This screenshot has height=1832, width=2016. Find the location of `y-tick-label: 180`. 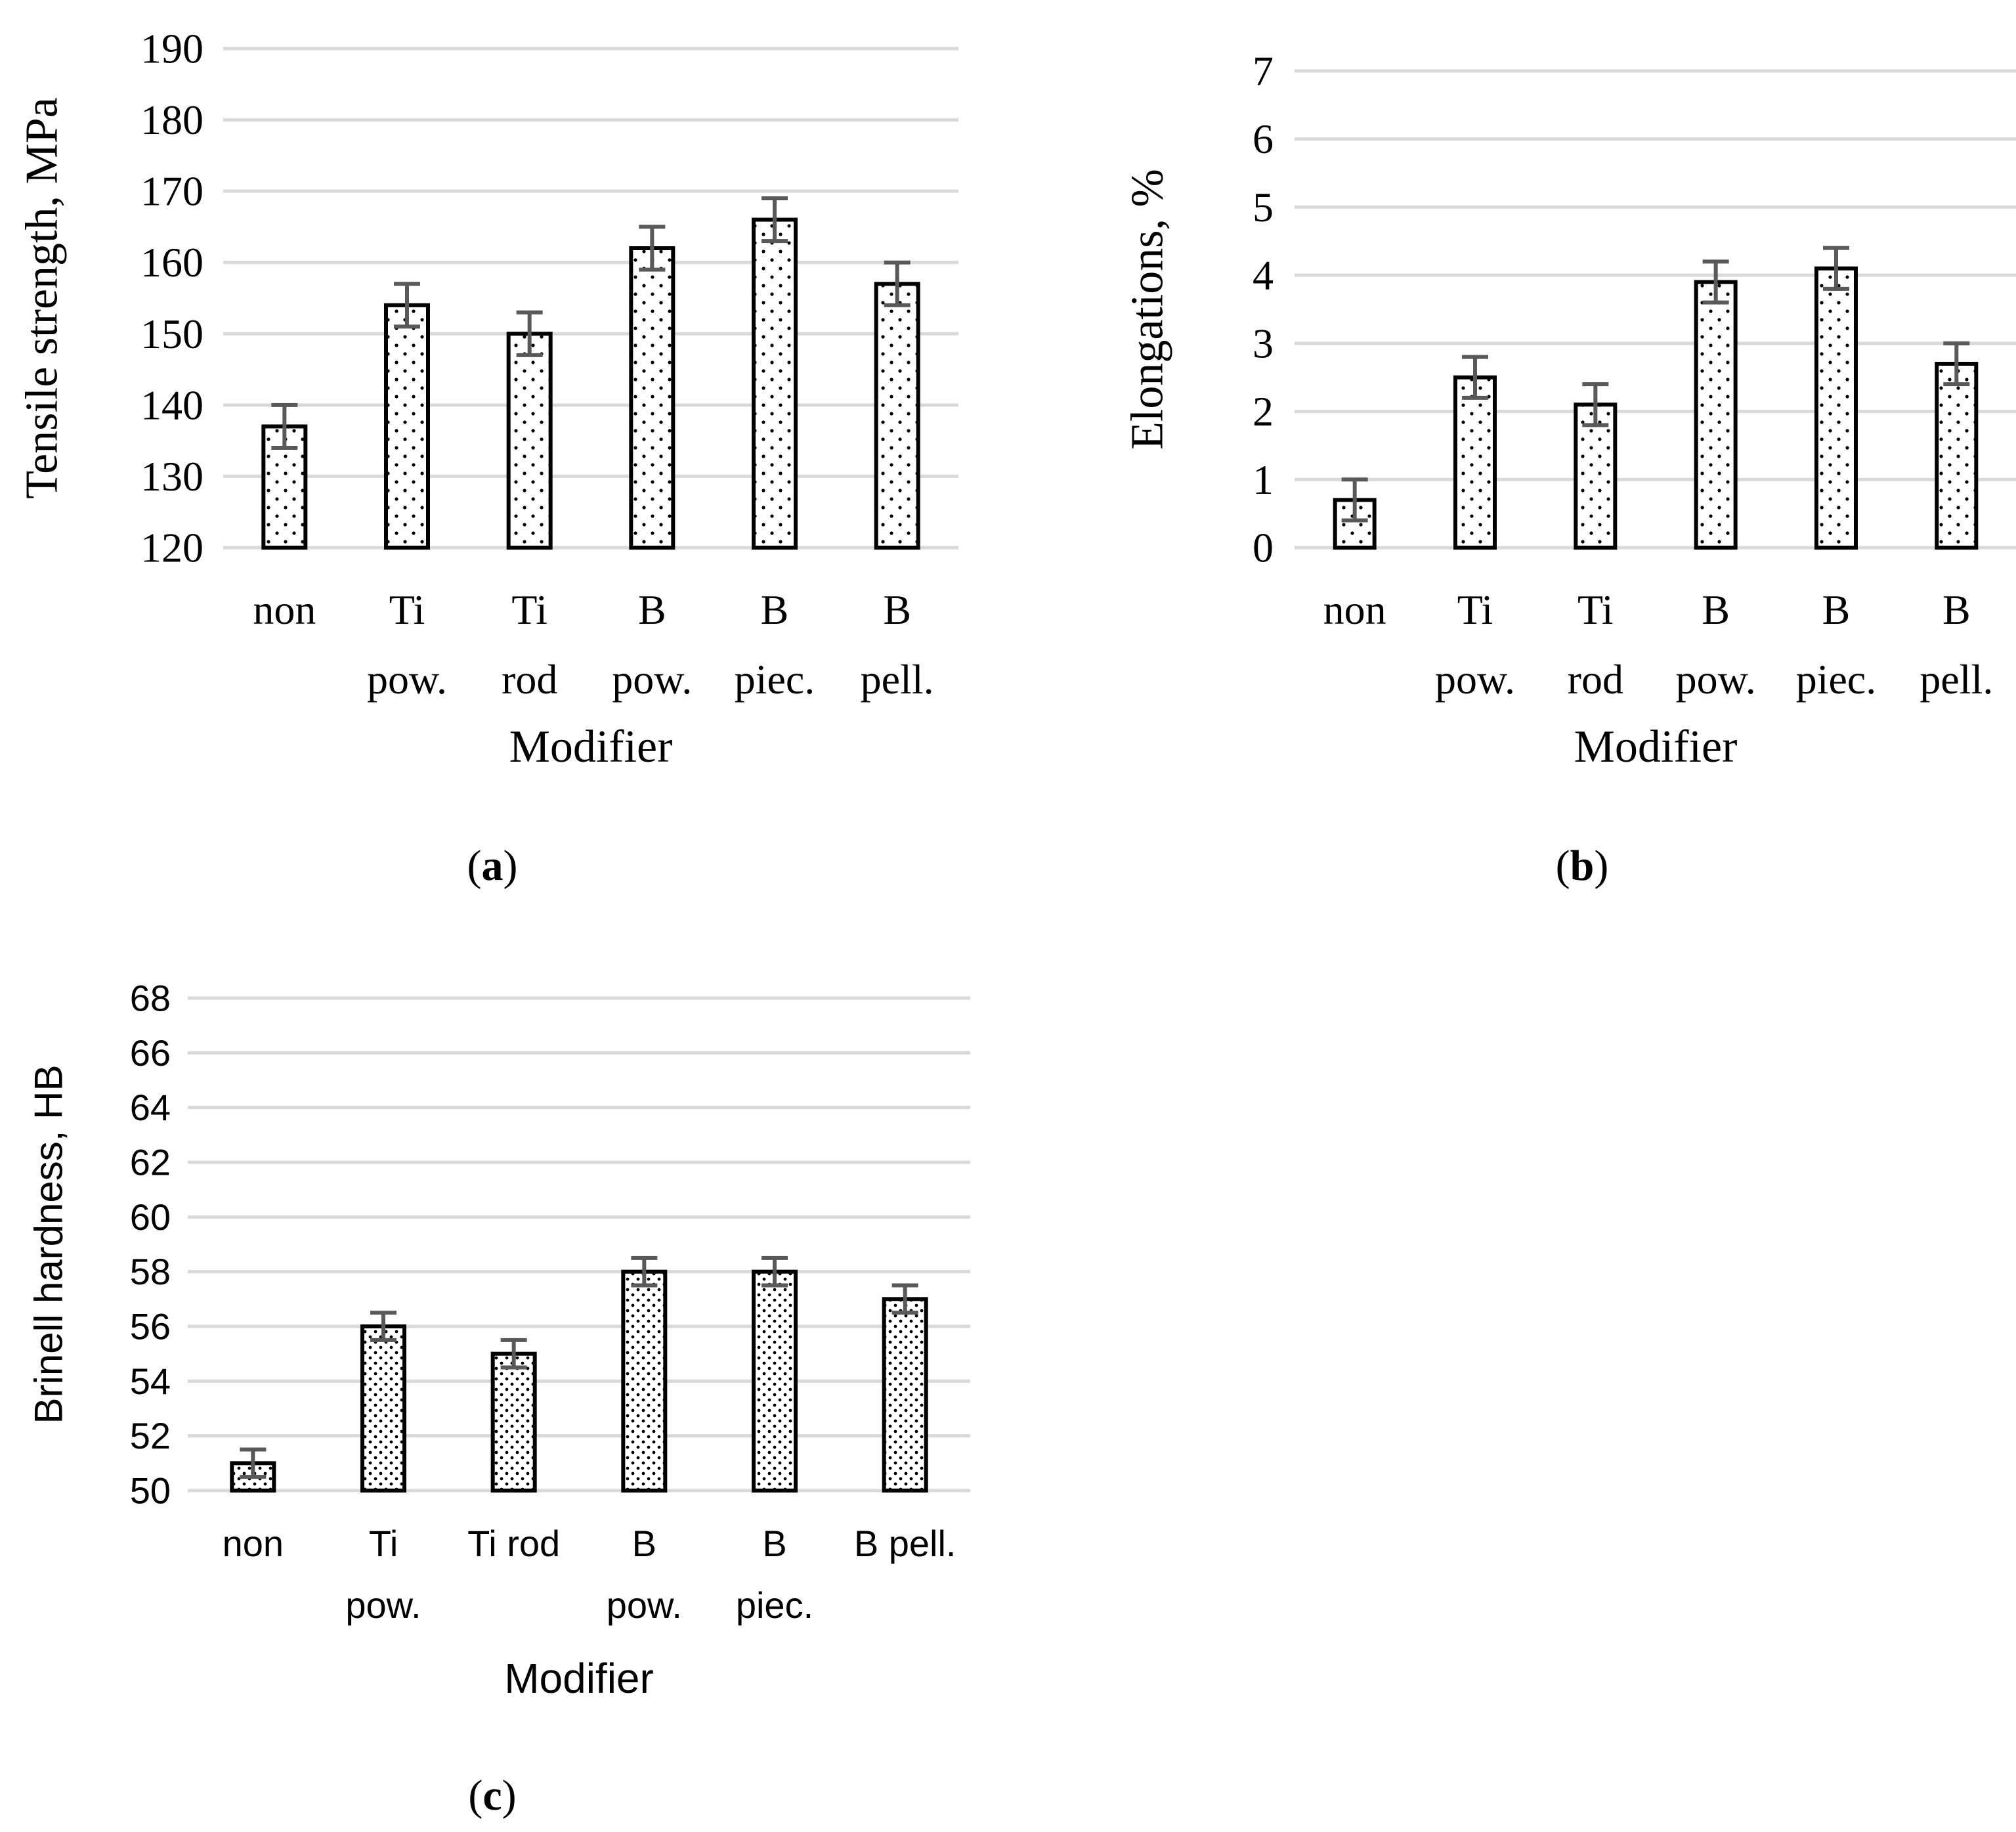

y-tick-label: 180 is located at coordinates (172, 120).